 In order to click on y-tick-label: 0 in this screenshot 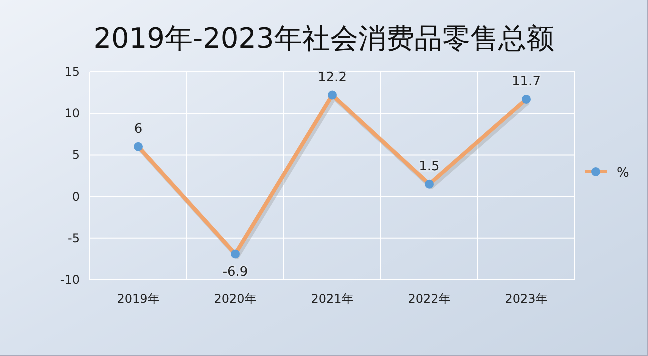, I will do `click(76, 197)`.